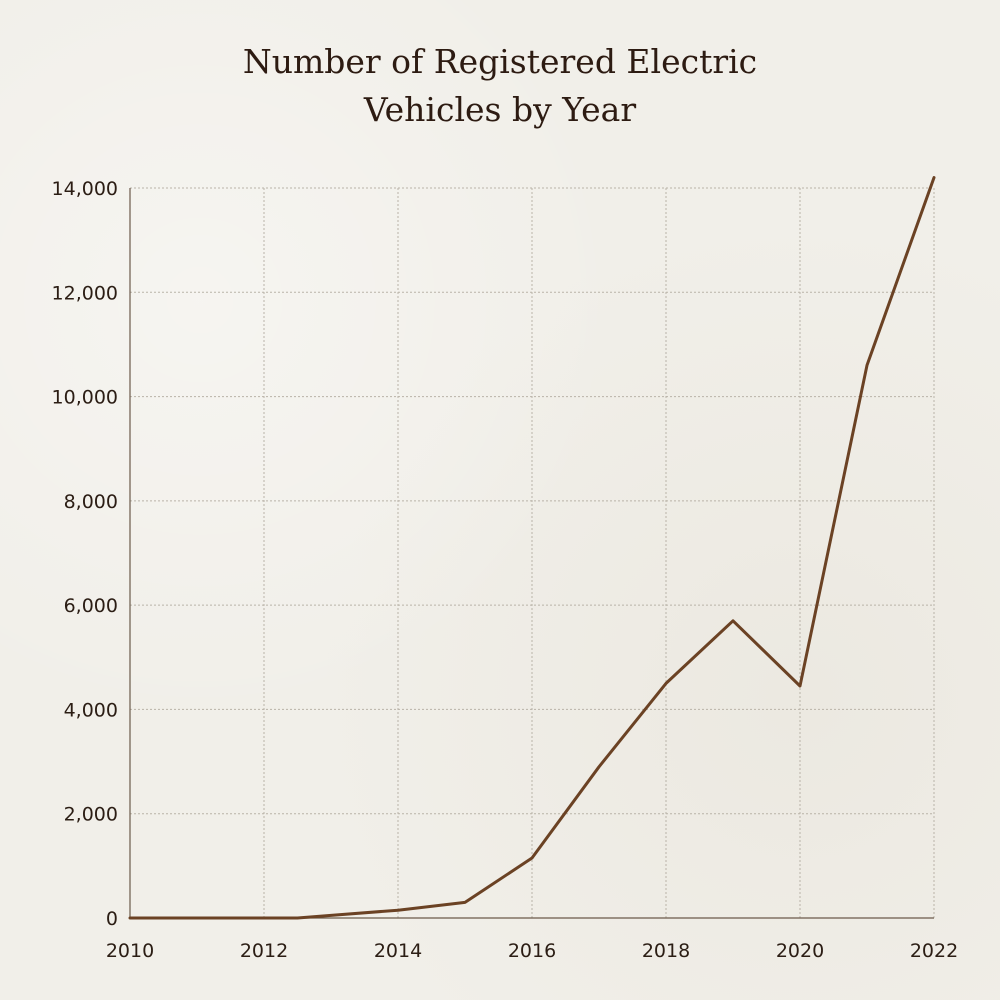 The image size is (1000, 1000). What do you see at coordinates (91, 710) in the screenshot?
I see `y-tick-label: 4,000` at bounding box center [91, 710].